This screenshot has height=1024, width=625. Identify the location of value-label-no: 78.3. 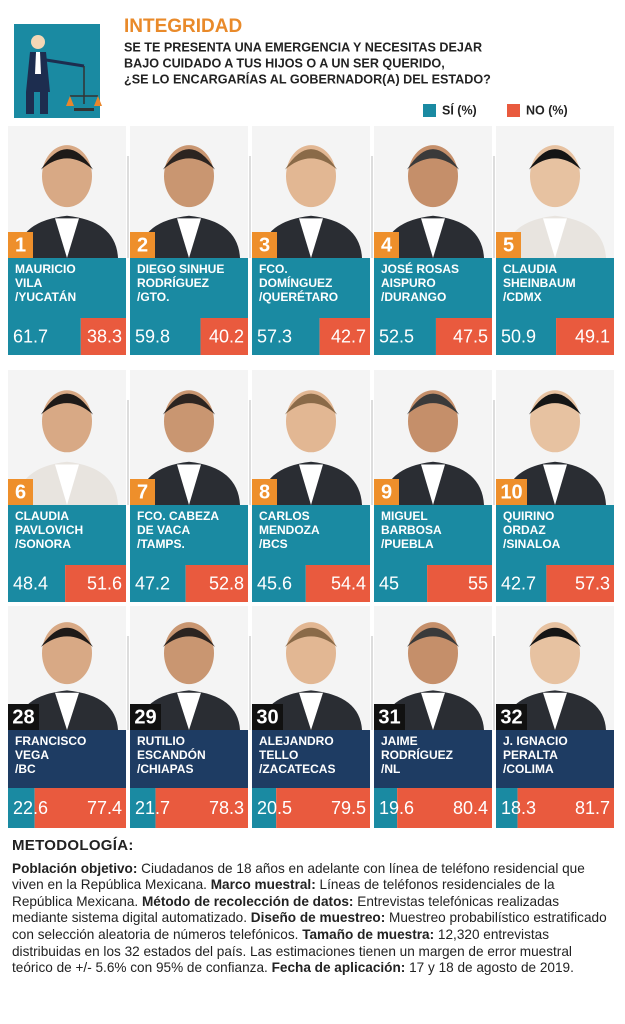
(226, 808).